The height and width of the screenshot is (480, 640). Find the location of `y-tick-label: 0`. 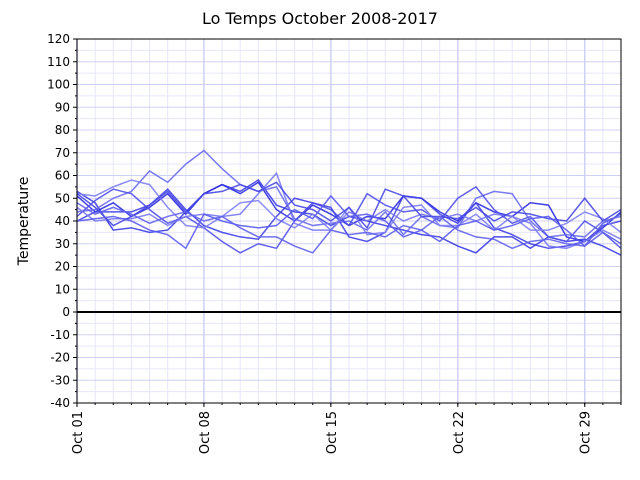

y-tick-label: 0 is located at coordinates (66, 312).